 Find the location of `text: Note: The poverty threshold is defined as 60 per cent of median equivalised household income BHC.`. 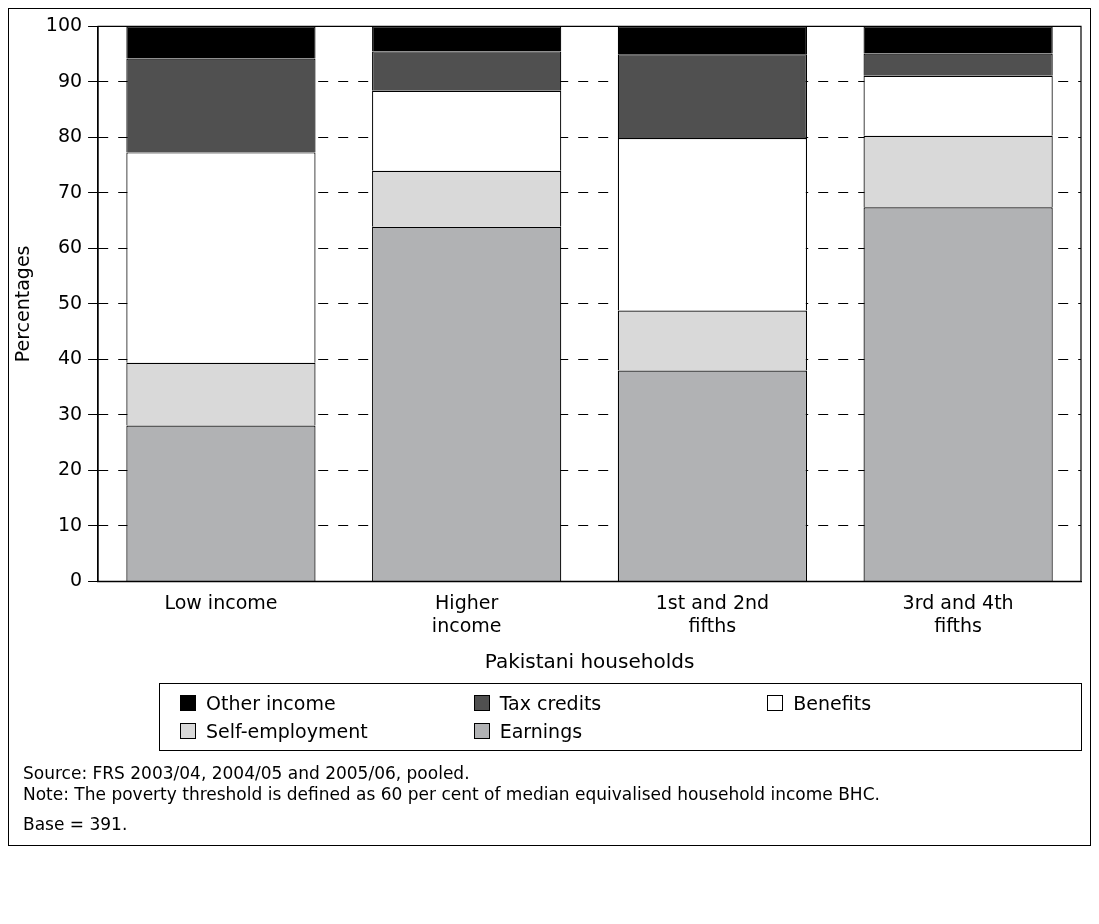

text: Note: The poverty threshold is defined as 60 per cent of median equivalised household income BHC. is located at coordinates (452, 795).